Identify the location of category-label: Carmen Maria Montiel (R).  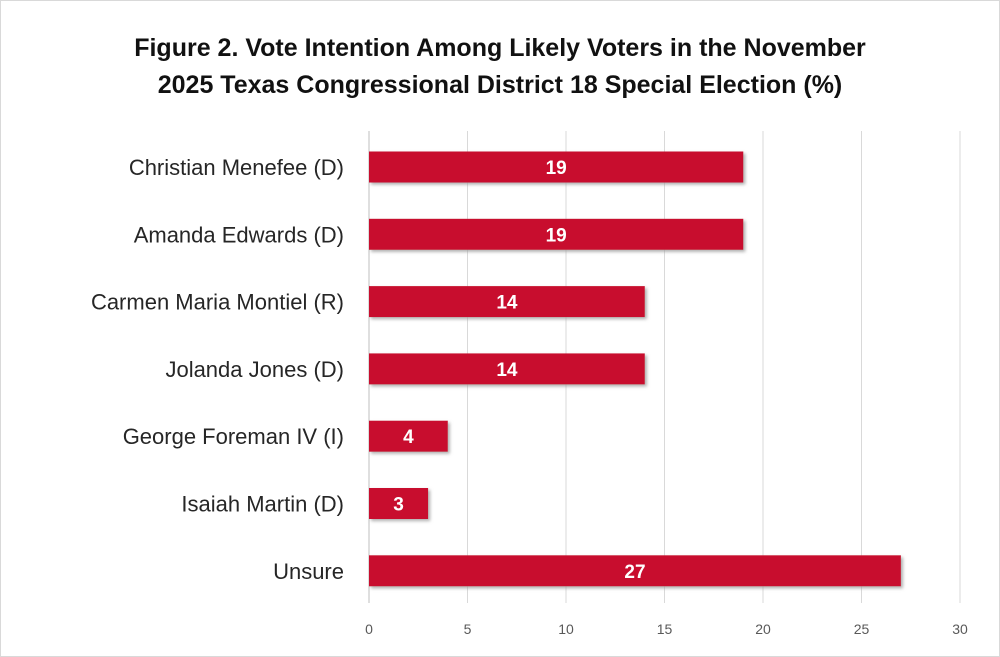
(217, 302).